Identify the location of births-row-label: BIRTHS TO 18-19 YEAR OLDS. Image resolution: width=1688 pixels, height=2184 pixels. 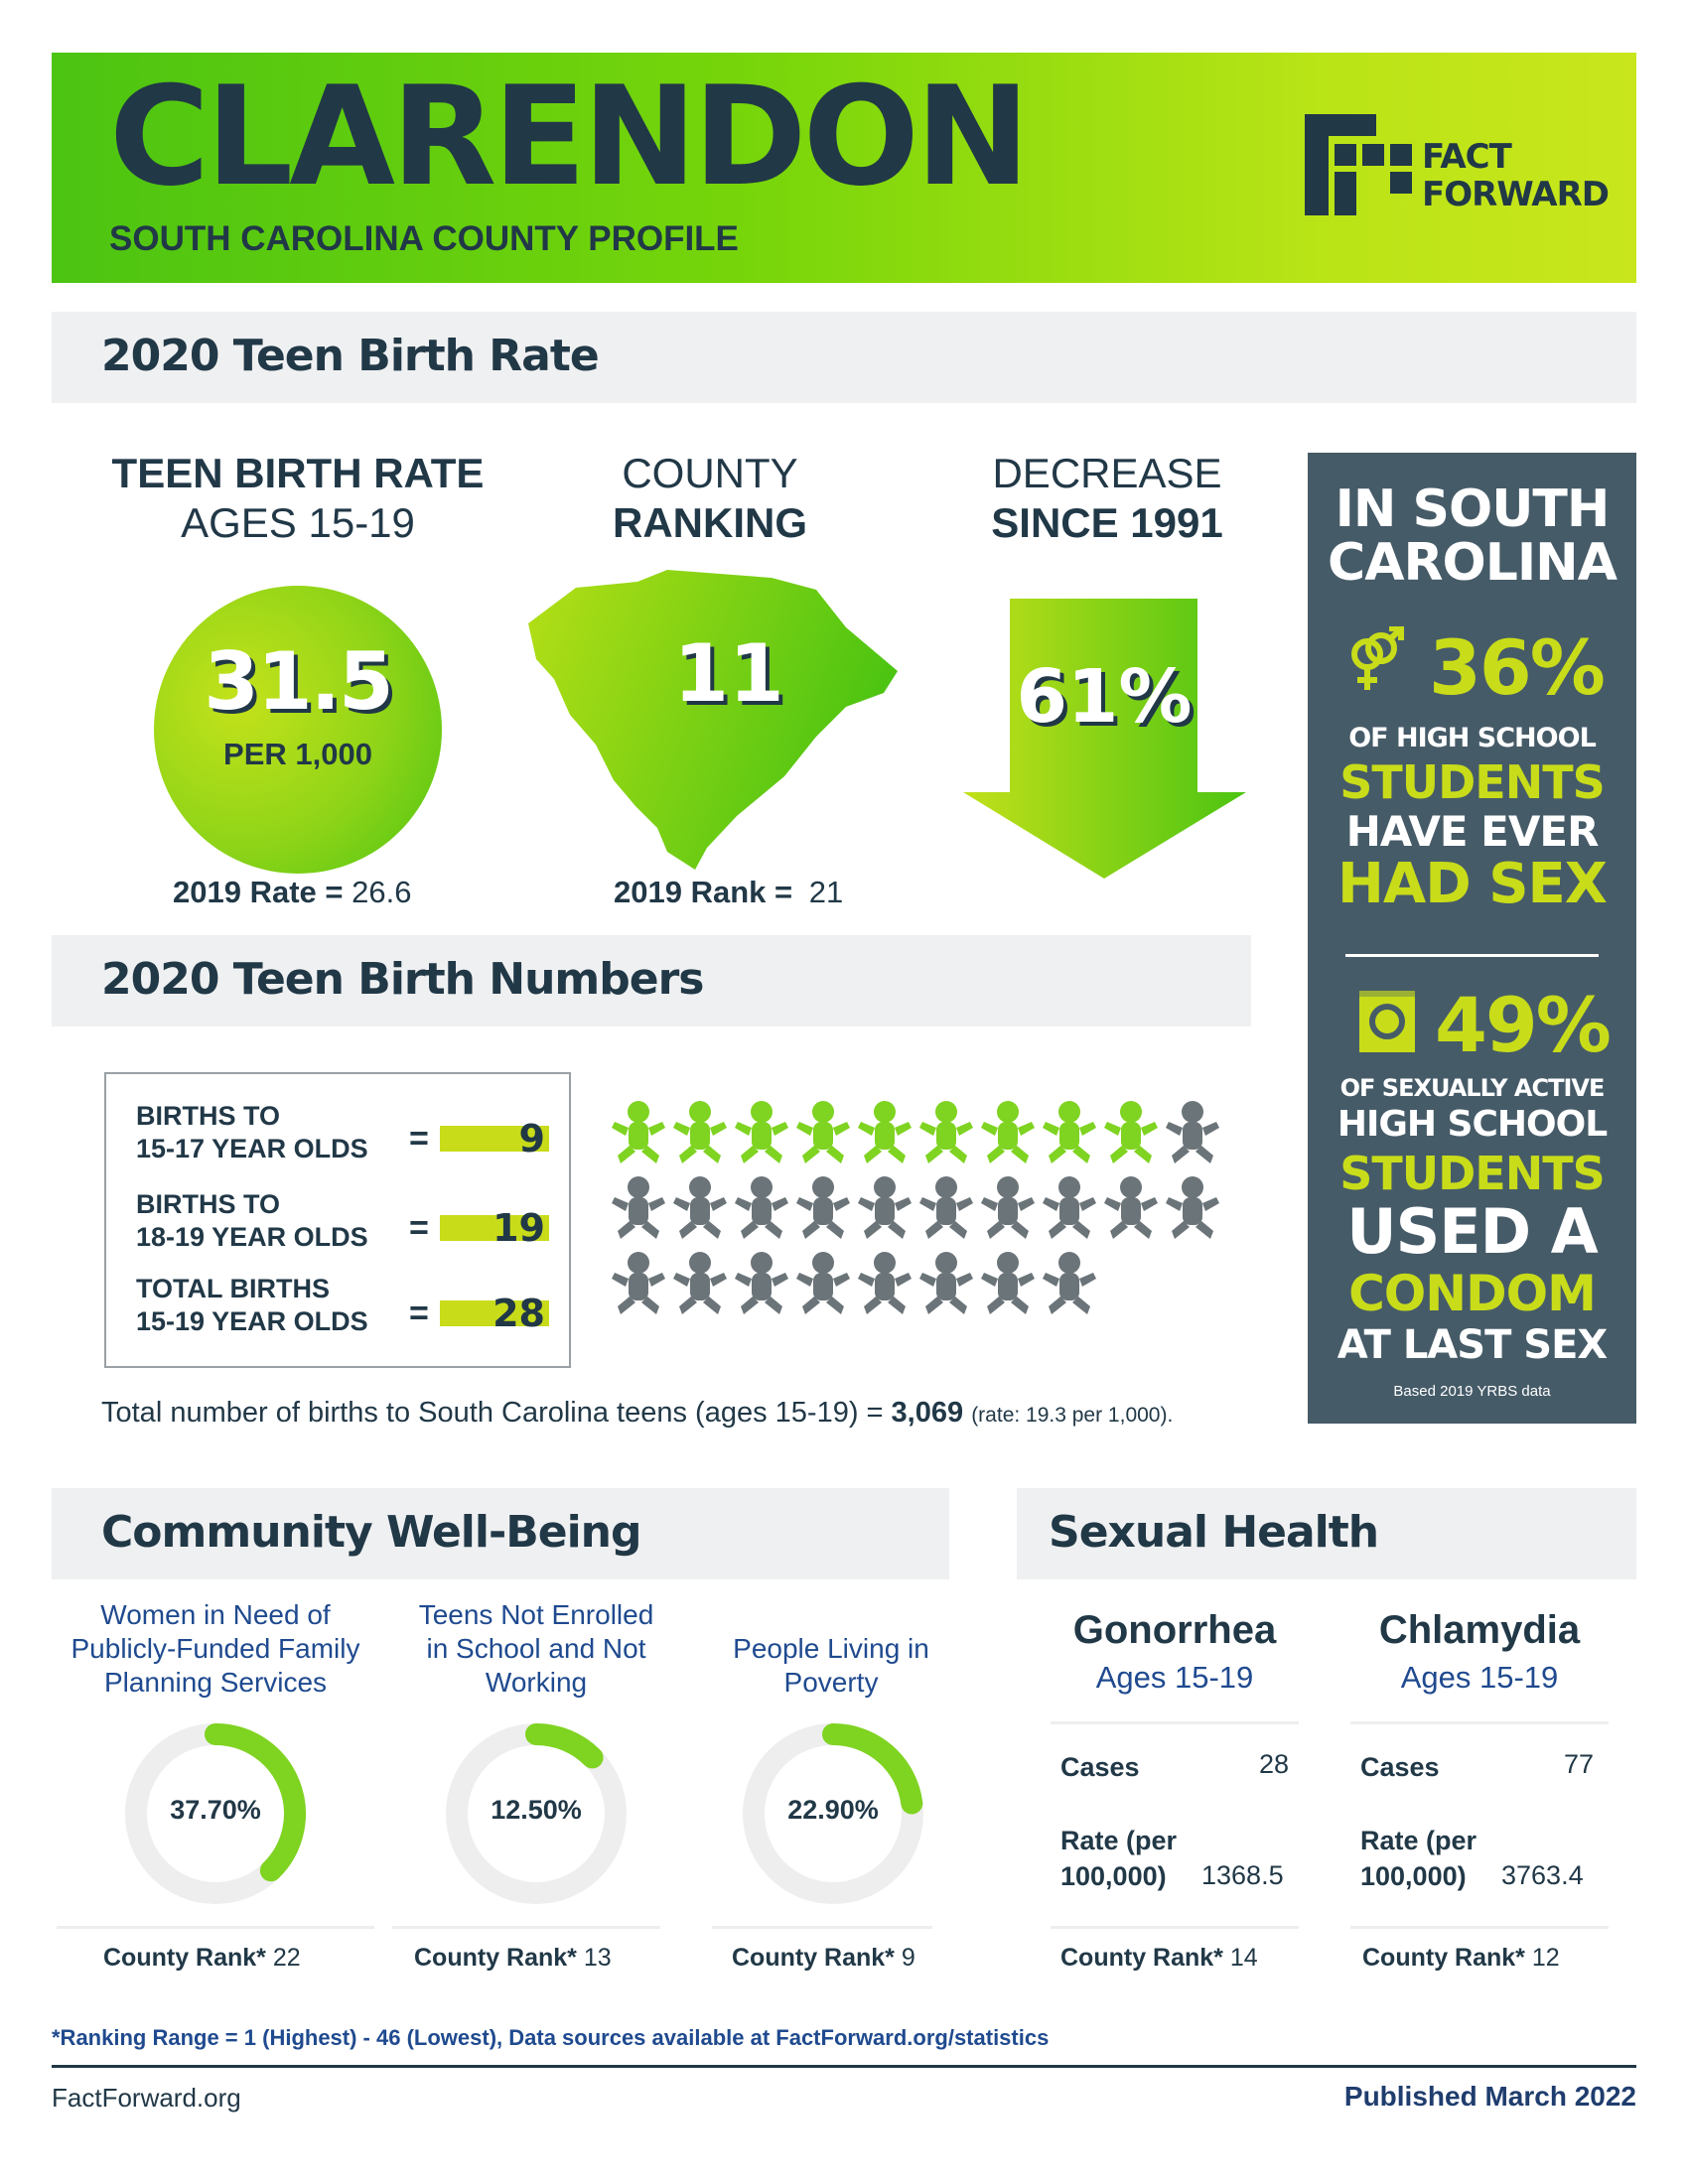
(252, 1221).